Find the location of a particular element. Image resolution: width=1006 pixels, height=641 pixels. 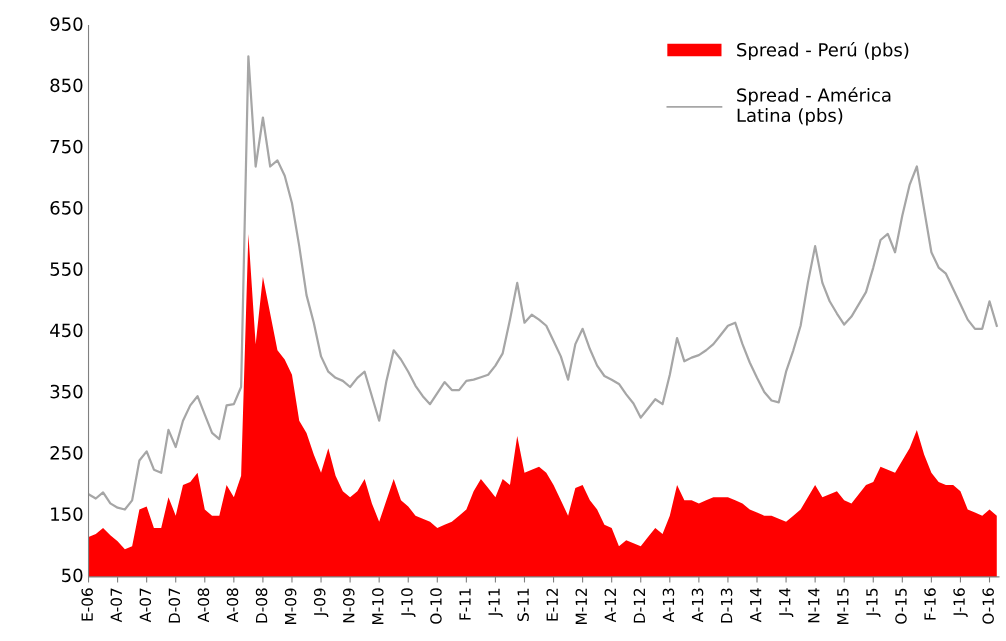

y-tick-label: 550 is located at coordinates (66, 269).